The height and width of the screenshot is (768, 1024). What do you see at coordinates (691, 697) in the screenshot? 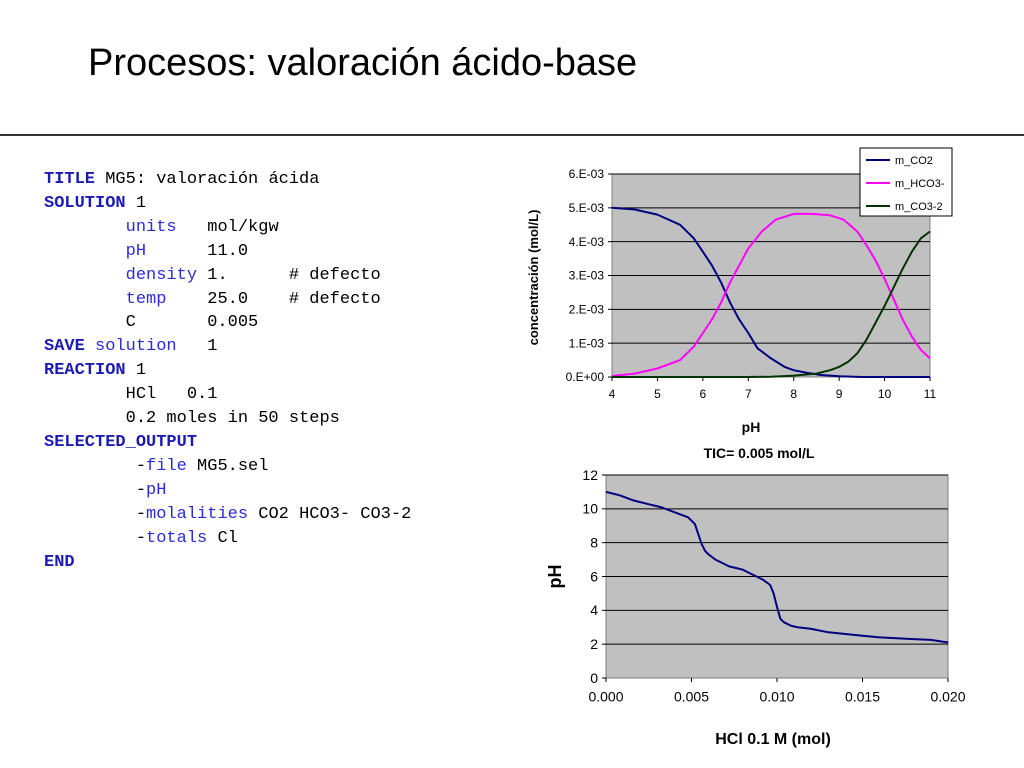
I see `x-tick-label: 0.005` at bounding box center [691, 697].